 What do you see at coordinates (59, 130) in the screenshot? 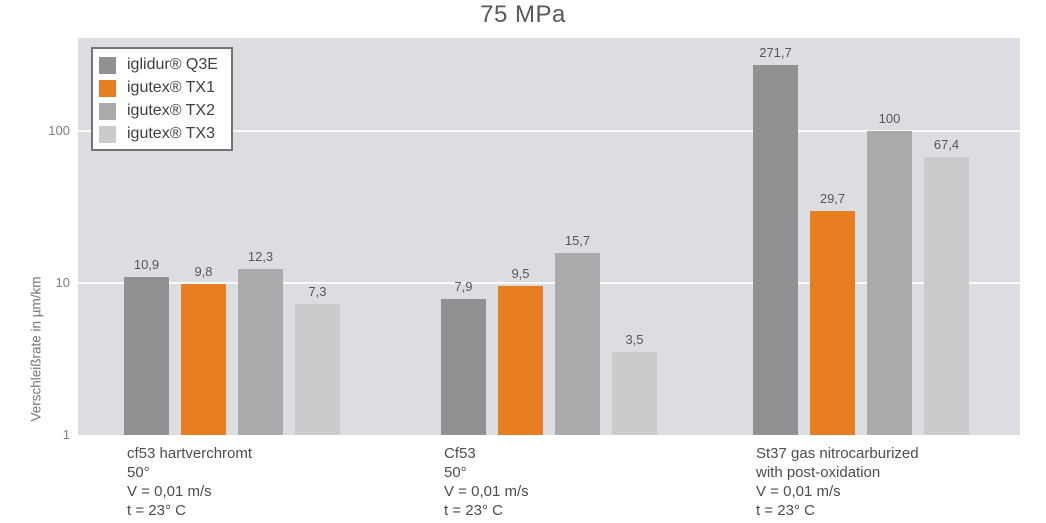
I see `y-tick-100: 100` at bounding box center [59, 130].